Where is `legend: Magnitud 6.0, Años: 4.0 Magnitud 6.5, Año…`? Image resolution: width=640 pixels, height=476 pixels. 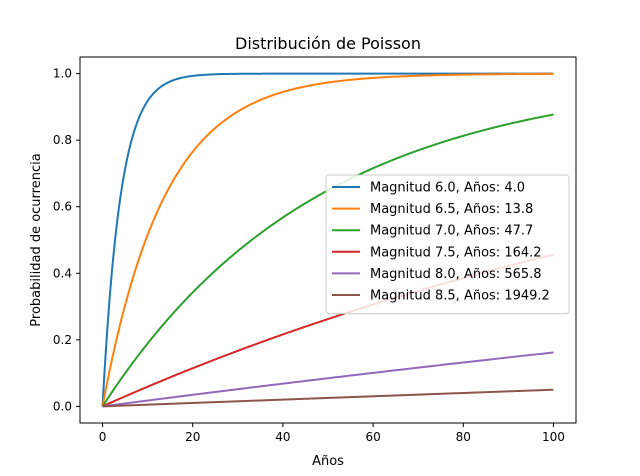
legend: Magnitud 6.0, Años: 4.0 Magnitud 6.5, Año… is located at coordinates (447, 244).